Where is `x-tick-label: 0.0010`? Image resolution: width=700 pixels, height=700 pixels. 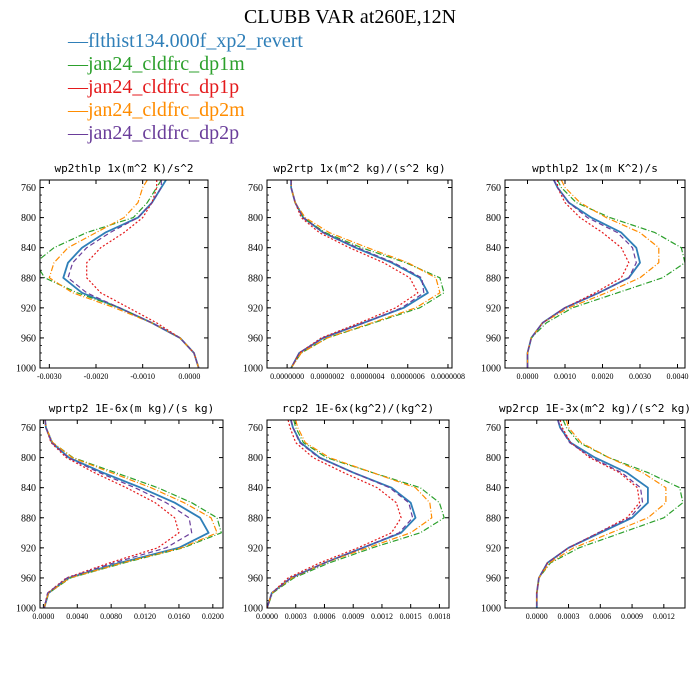 x-tick-label: 0.0010 is located at coordinates (565, 376).